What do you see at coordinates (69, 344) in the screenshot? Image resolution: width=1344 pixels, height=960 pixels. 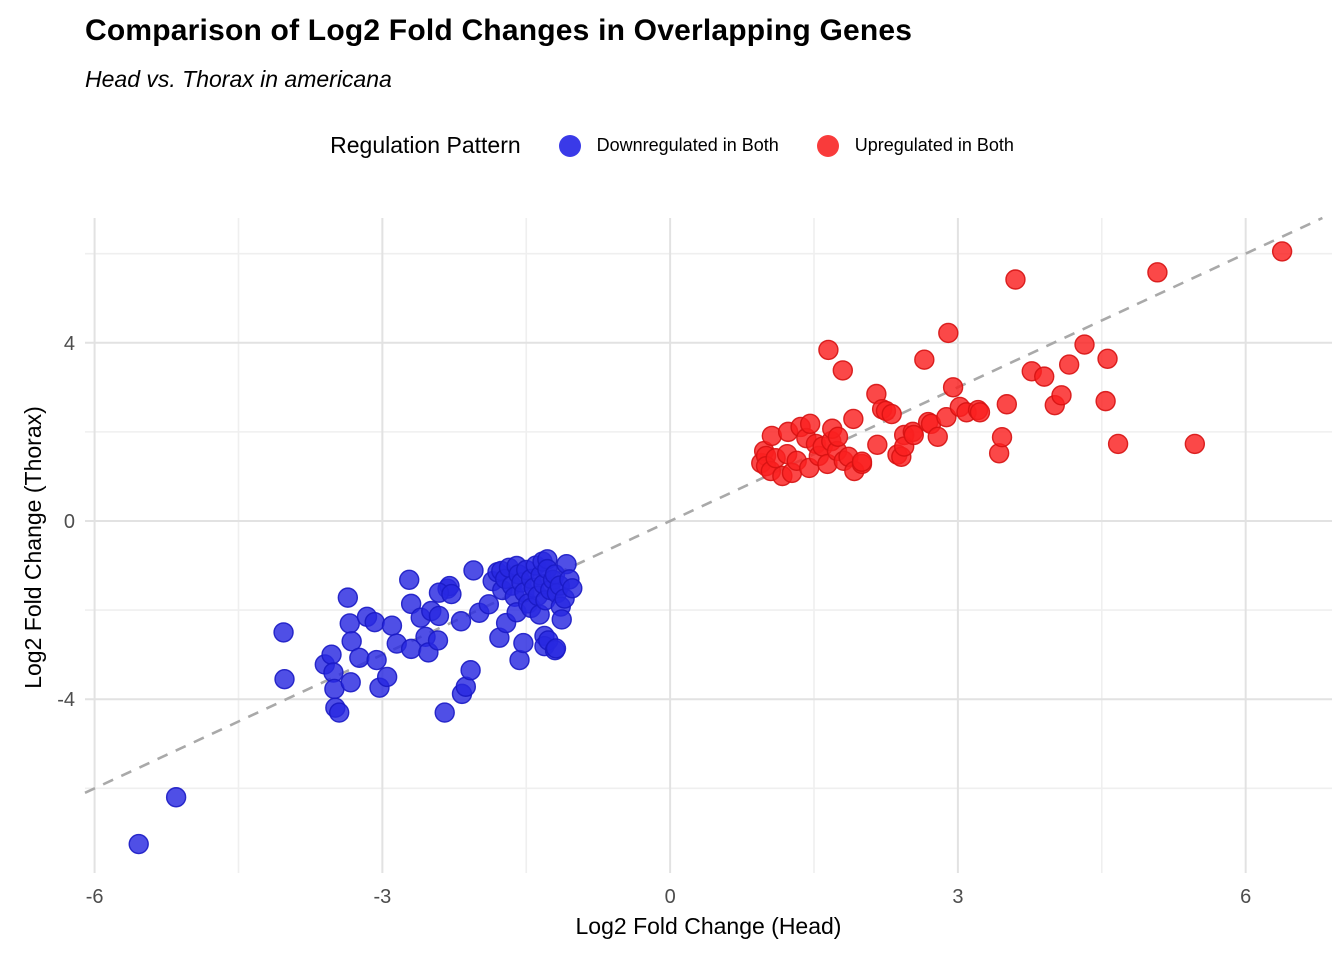 I see `y-tick-label: 4` at bounding box center [69, 344].